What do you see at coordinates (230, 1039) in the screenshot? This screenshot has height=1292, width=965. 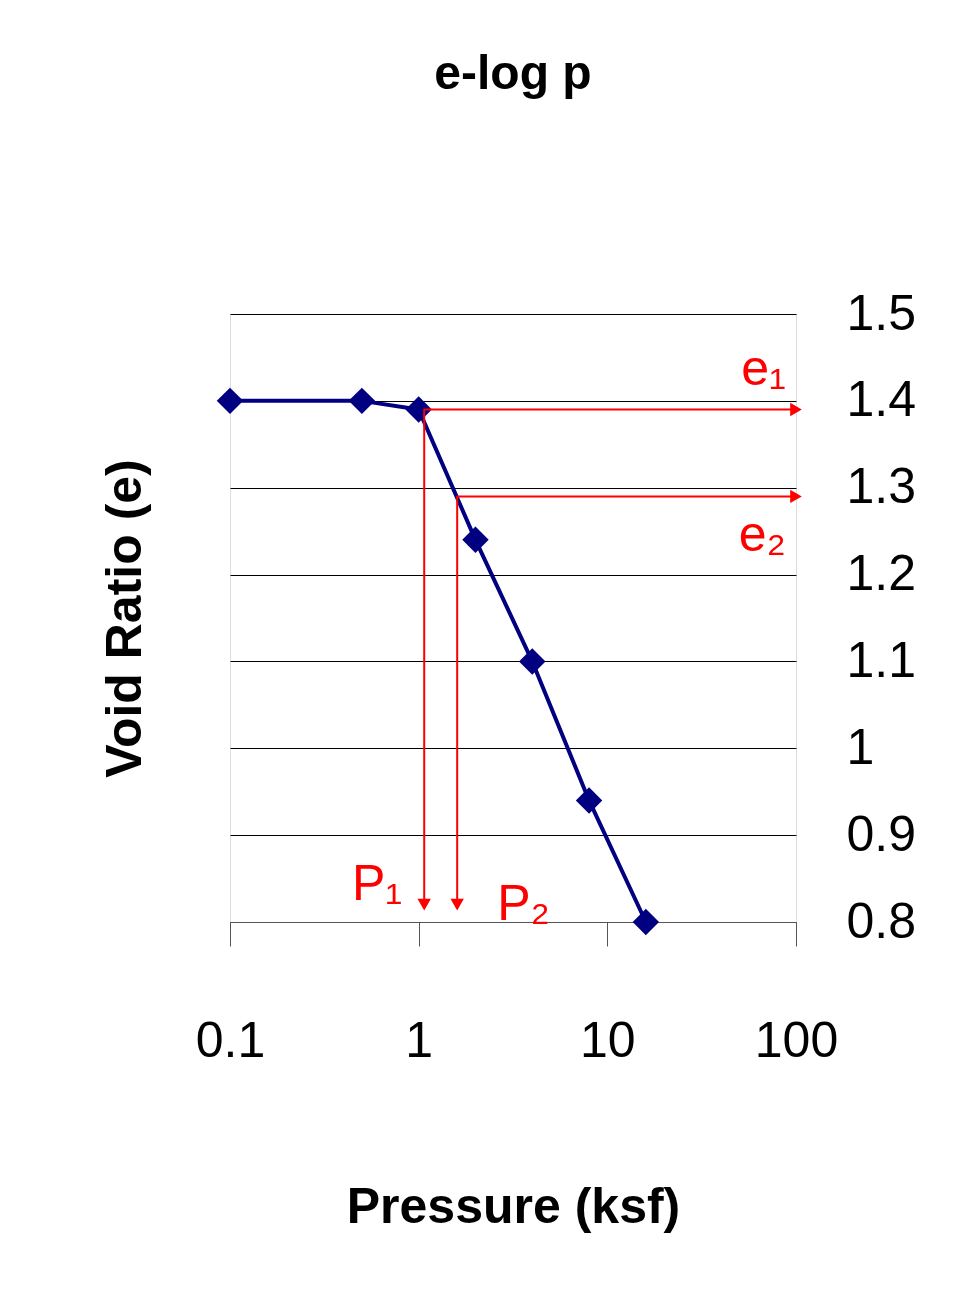 I see `x-tick-label: 0.1` at bounding box center [230, 1039].